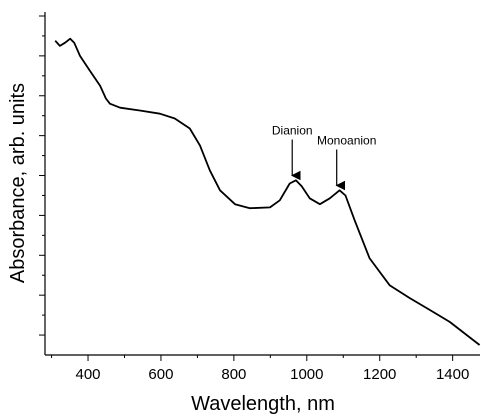 This screenshot has width=481, height=419. What do you see at coordinates (263, 404) in the screenshot?
I see `x-axis-label: Wavelength, nm` at bounding box center [263, 404].